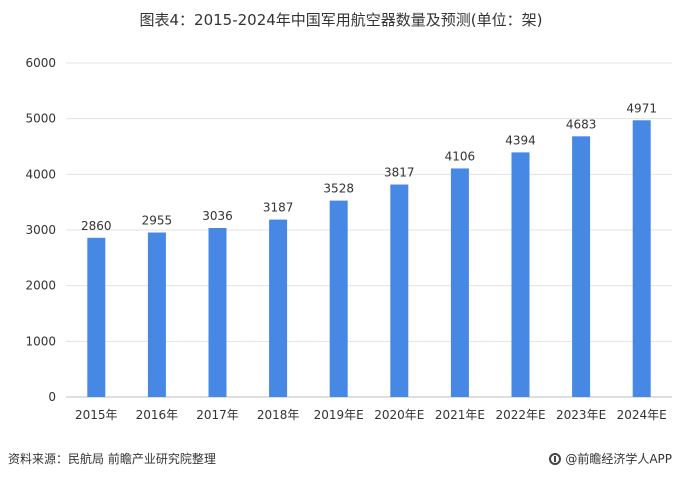 The width and height of the screenshot is (682, 478). I want to click on brand-footer: @前瞻经济学人APP, so click(610, 458).